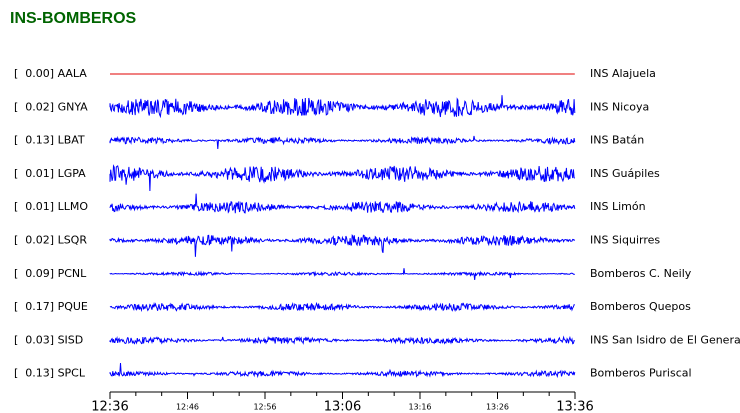 The image size is (740, 413). I want to click on station-name: INS Limón, so click(618, 206).